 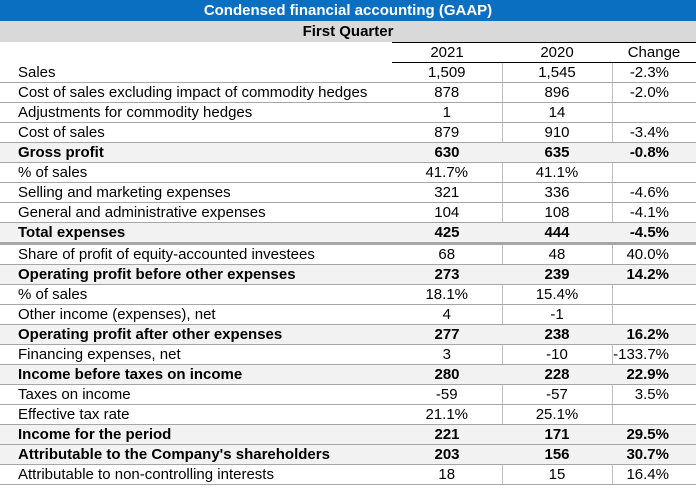 What do you see at coordinates (447, 414) in the screenshot?
I see `value-2021: 21.1%` at bounding box center [447, 414].